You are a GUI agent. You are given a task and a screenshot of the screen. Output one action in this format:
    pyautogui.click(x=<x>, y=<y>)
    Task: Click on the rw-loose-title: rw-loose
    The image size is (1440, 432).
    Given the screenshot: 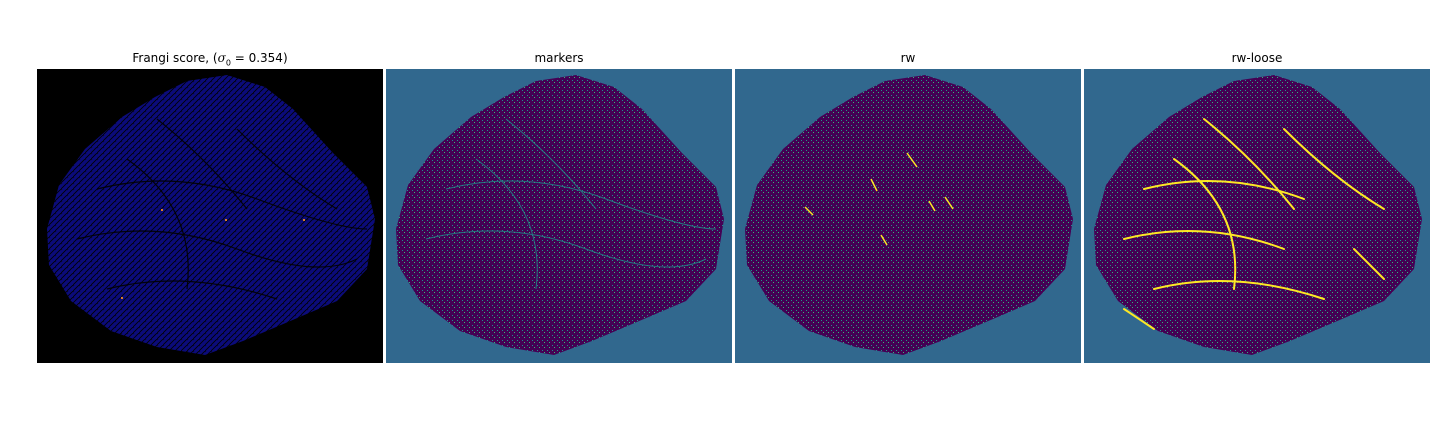 What is the action you would take?
    pyautogui.click(x=1257, y=58)
    